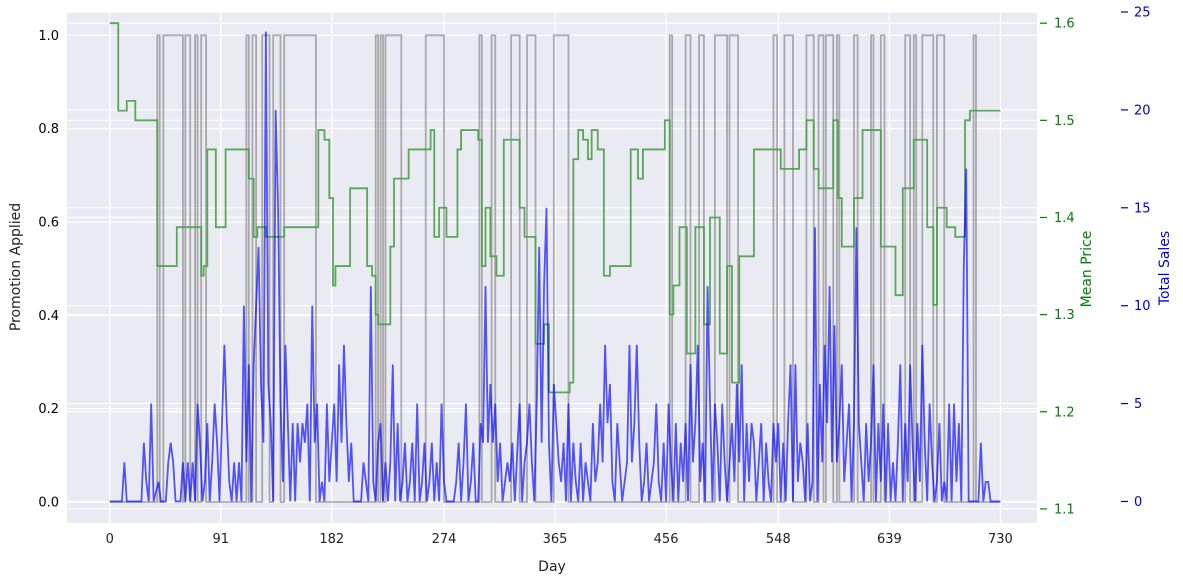 The image size is (1183, 583). What do you see at coordinates (48, 270) in the screenshot?
I see `left-axis: 0.0 0.2 0.4 0.6 0.8 1.0` at bounding box center [48, 270].